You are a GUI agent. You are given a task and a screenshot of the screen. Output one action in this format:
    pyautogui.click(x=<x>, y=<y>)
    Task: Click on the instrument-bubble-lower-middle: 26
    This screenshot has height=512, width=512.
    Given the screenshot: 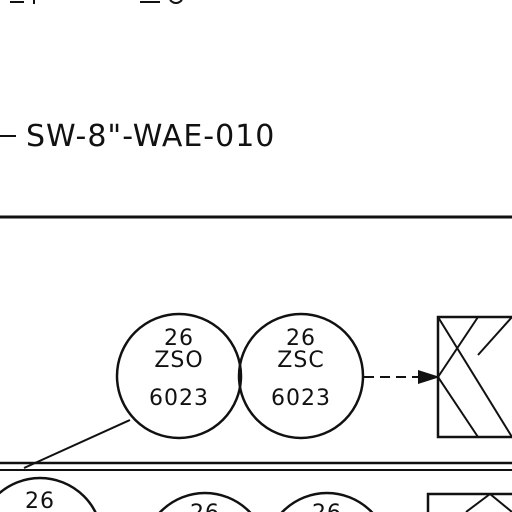 What is the action you would take?
    pyautogui.click(x=205, y=501)
    